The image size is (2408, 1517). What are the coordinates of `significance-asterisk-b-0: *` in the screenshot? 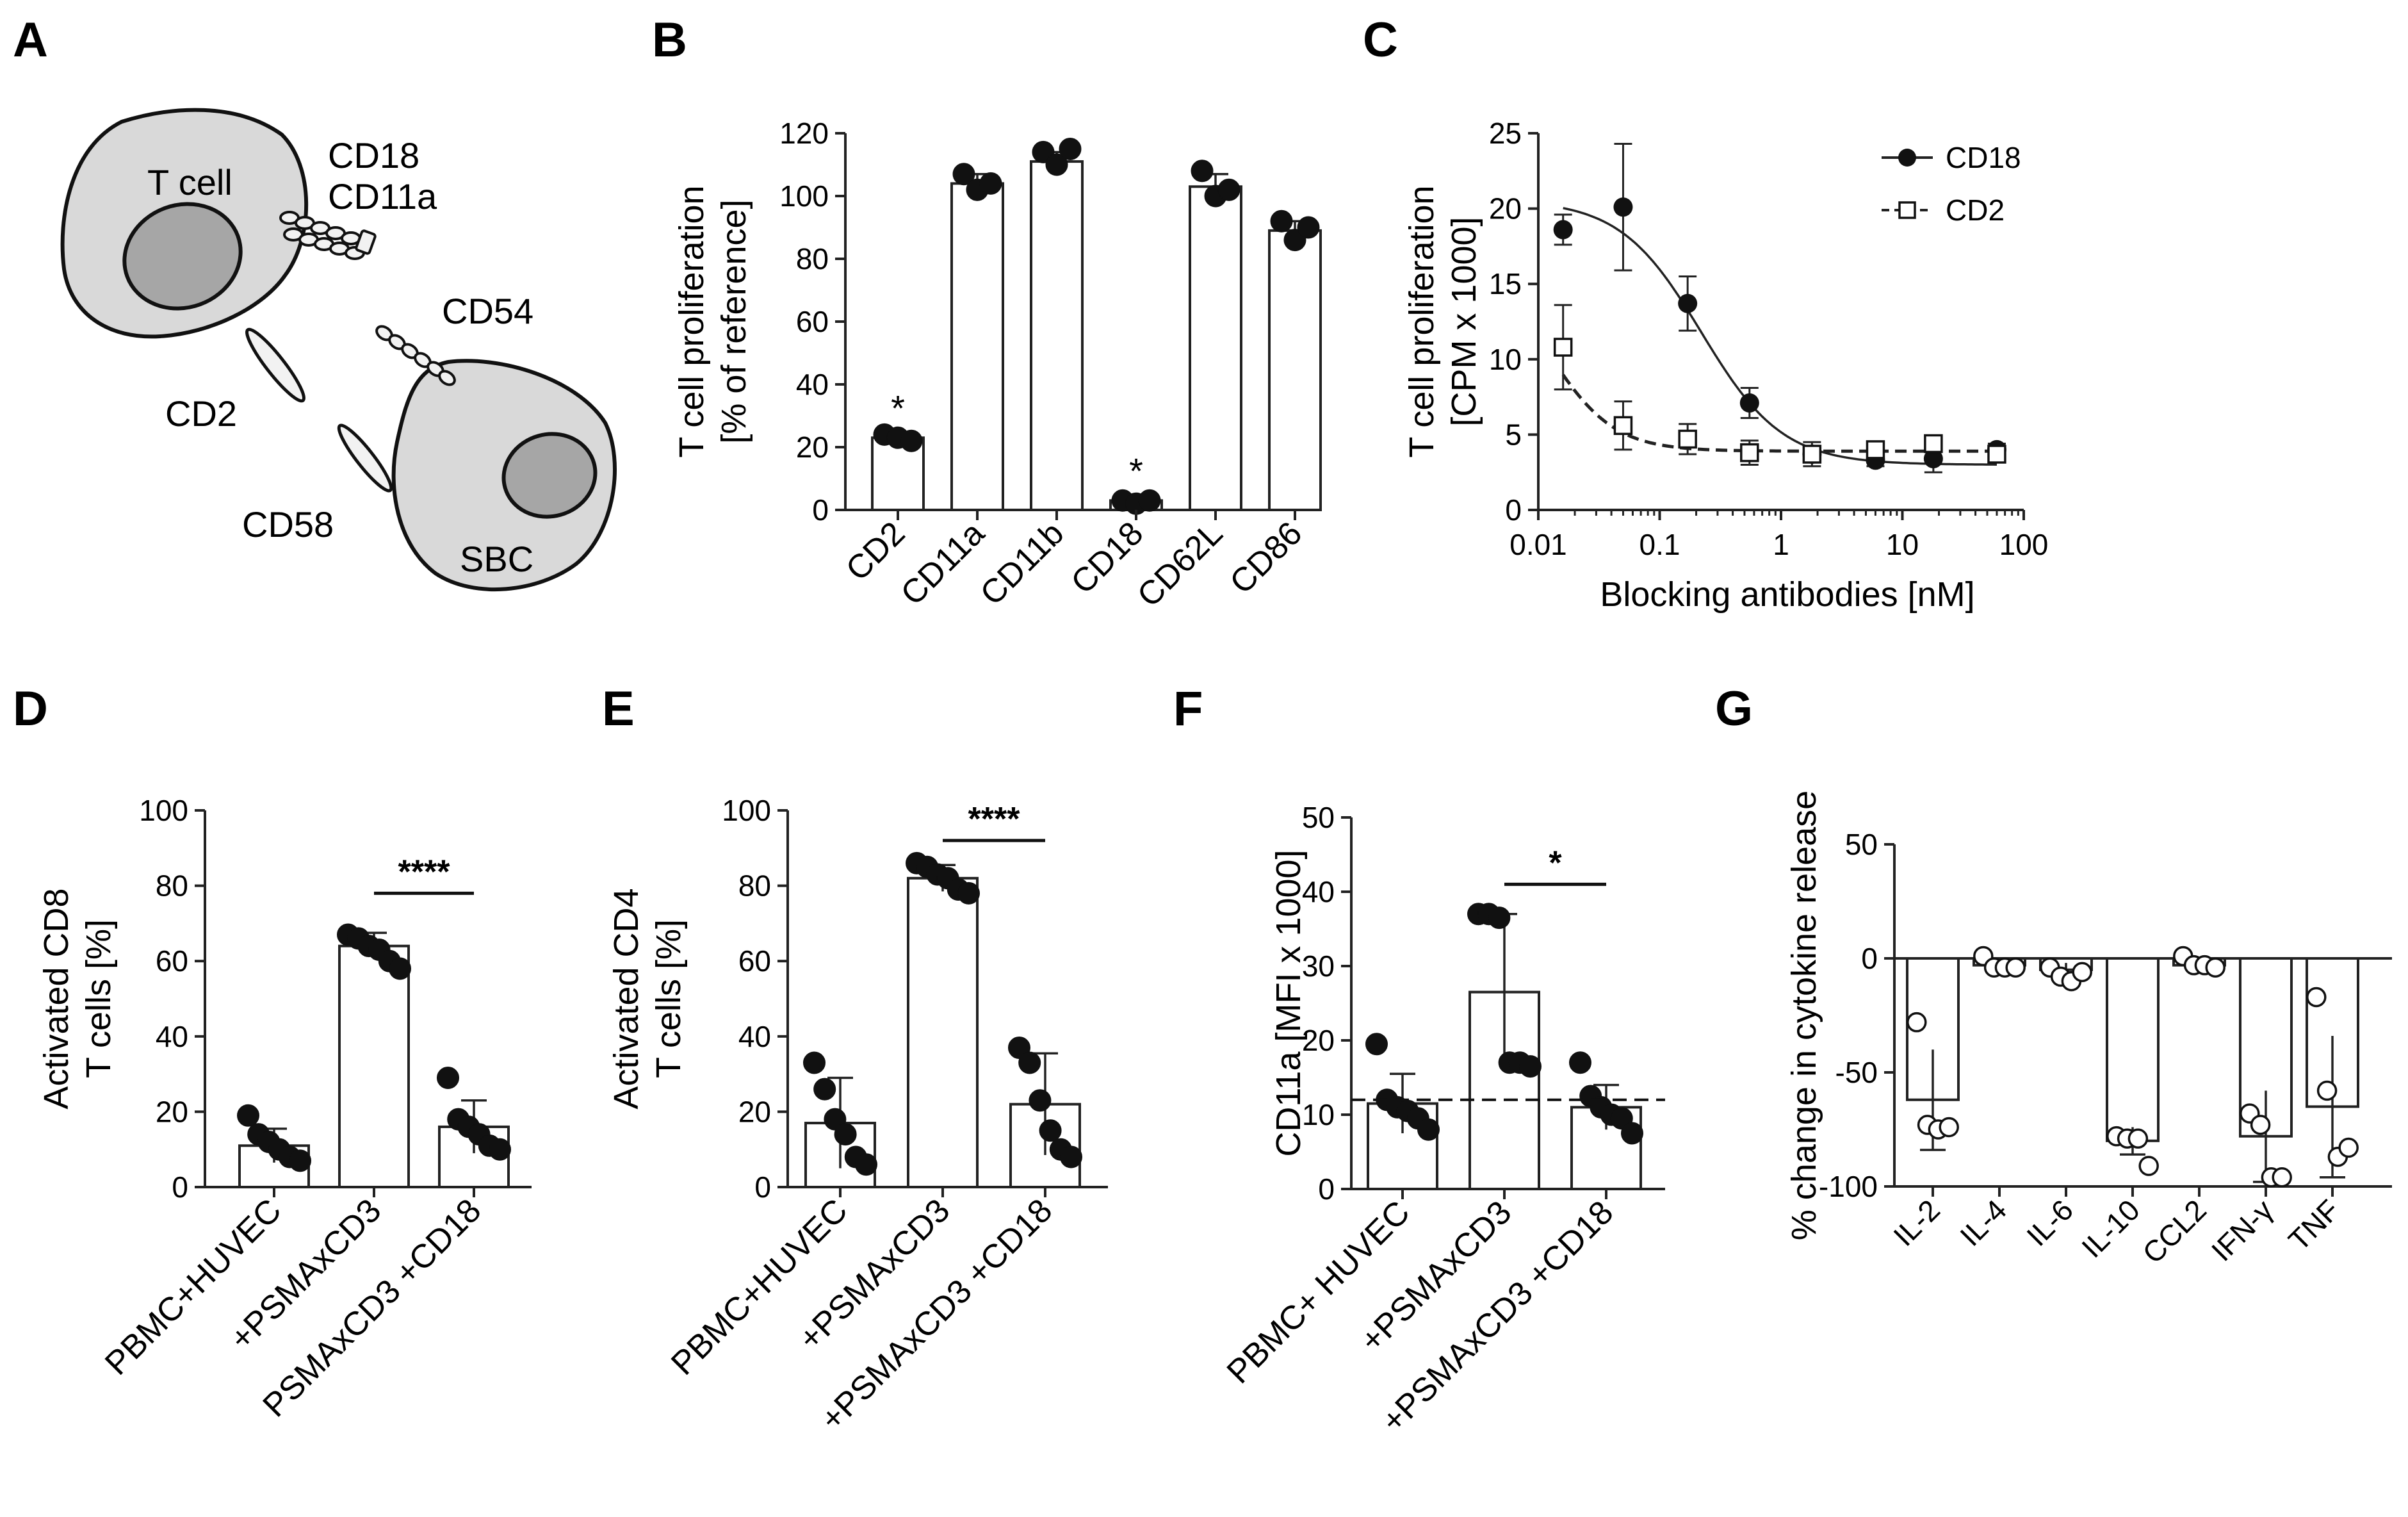 It's located at (898, 408).